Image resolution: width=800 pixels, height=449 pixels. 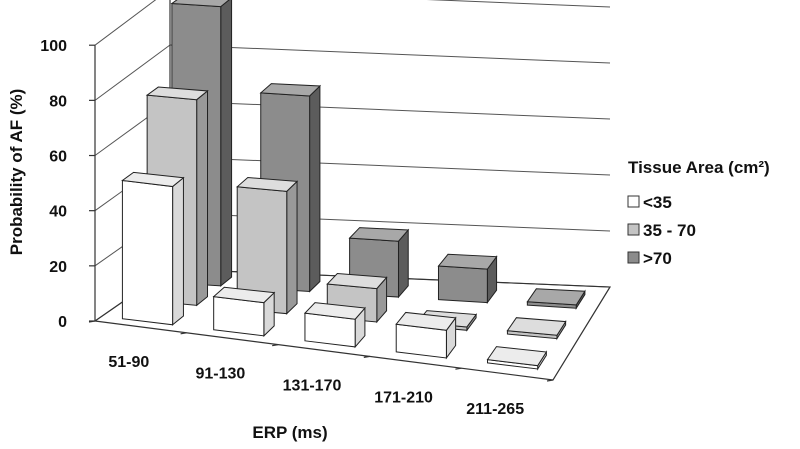 I want to click on y-tick-labels: 0 20 40 60 80 100, so click(x=53, y=184).